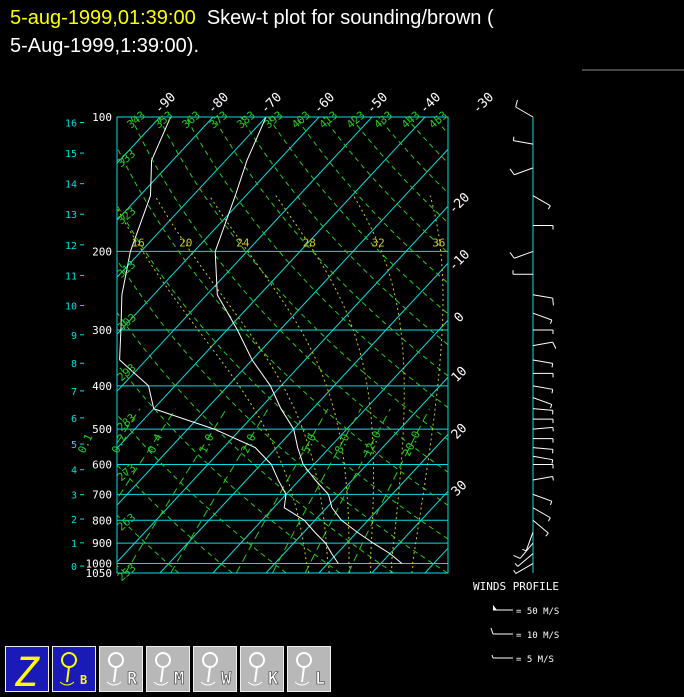 The height and width of the screenshot is (697, 684). What do you see at coordinates (215, 669) in the screenshot?
I see `tool-button: W` at bounding box center [215, 669].